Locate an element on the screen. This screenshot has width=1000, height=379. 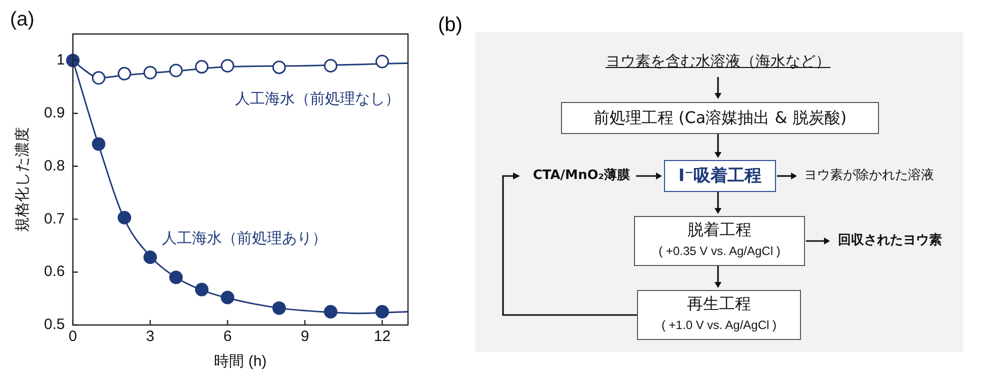
x-tick-label: 3 is located at coordinates (150, 337).